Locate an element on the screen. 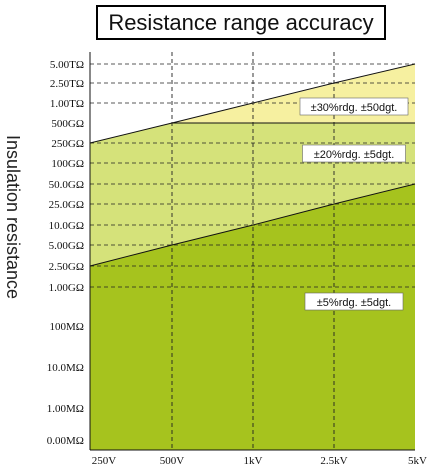 The width and height of the screenshot is (432, 468). x-tick-label: 250V is located at coordinates (104, 461).